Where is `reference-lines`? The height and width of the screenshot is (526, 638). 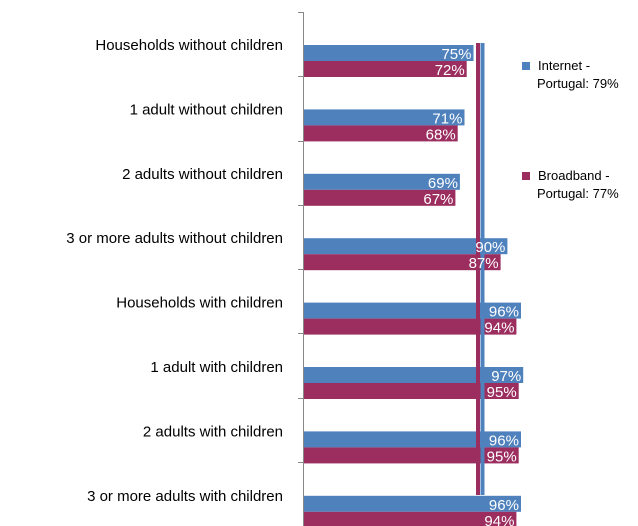 reference-lines is located at coordinates (480, 269).